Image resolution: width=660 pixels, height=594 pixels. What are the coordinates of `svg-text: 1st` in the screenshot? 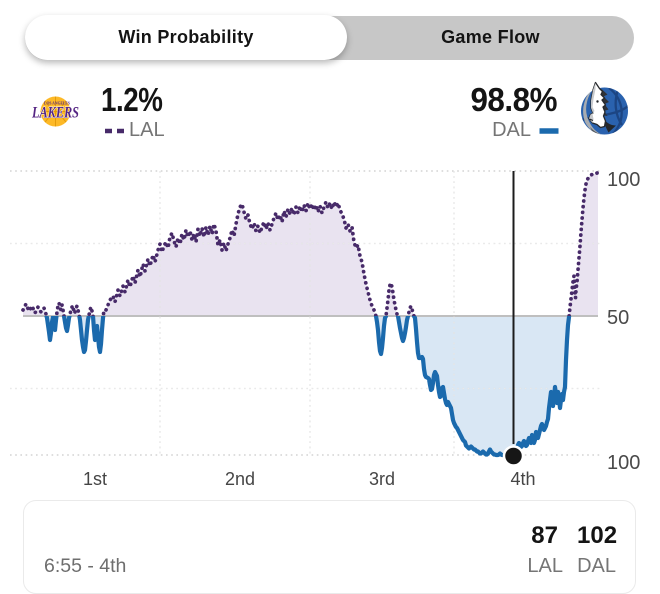 It's located at (95, 479).